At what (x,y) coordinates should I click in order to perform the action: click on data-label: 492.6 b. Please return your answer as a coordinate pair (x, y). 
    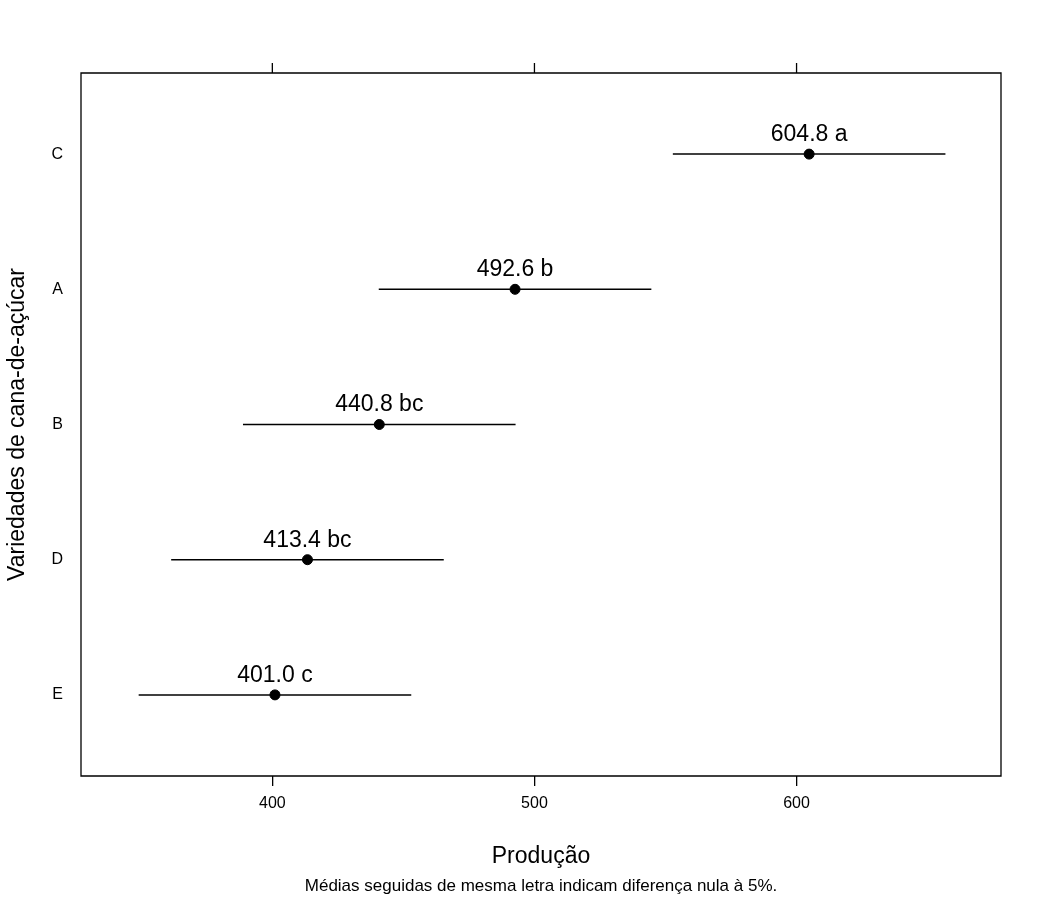
    Looking at the image, I should click on (515, 268).